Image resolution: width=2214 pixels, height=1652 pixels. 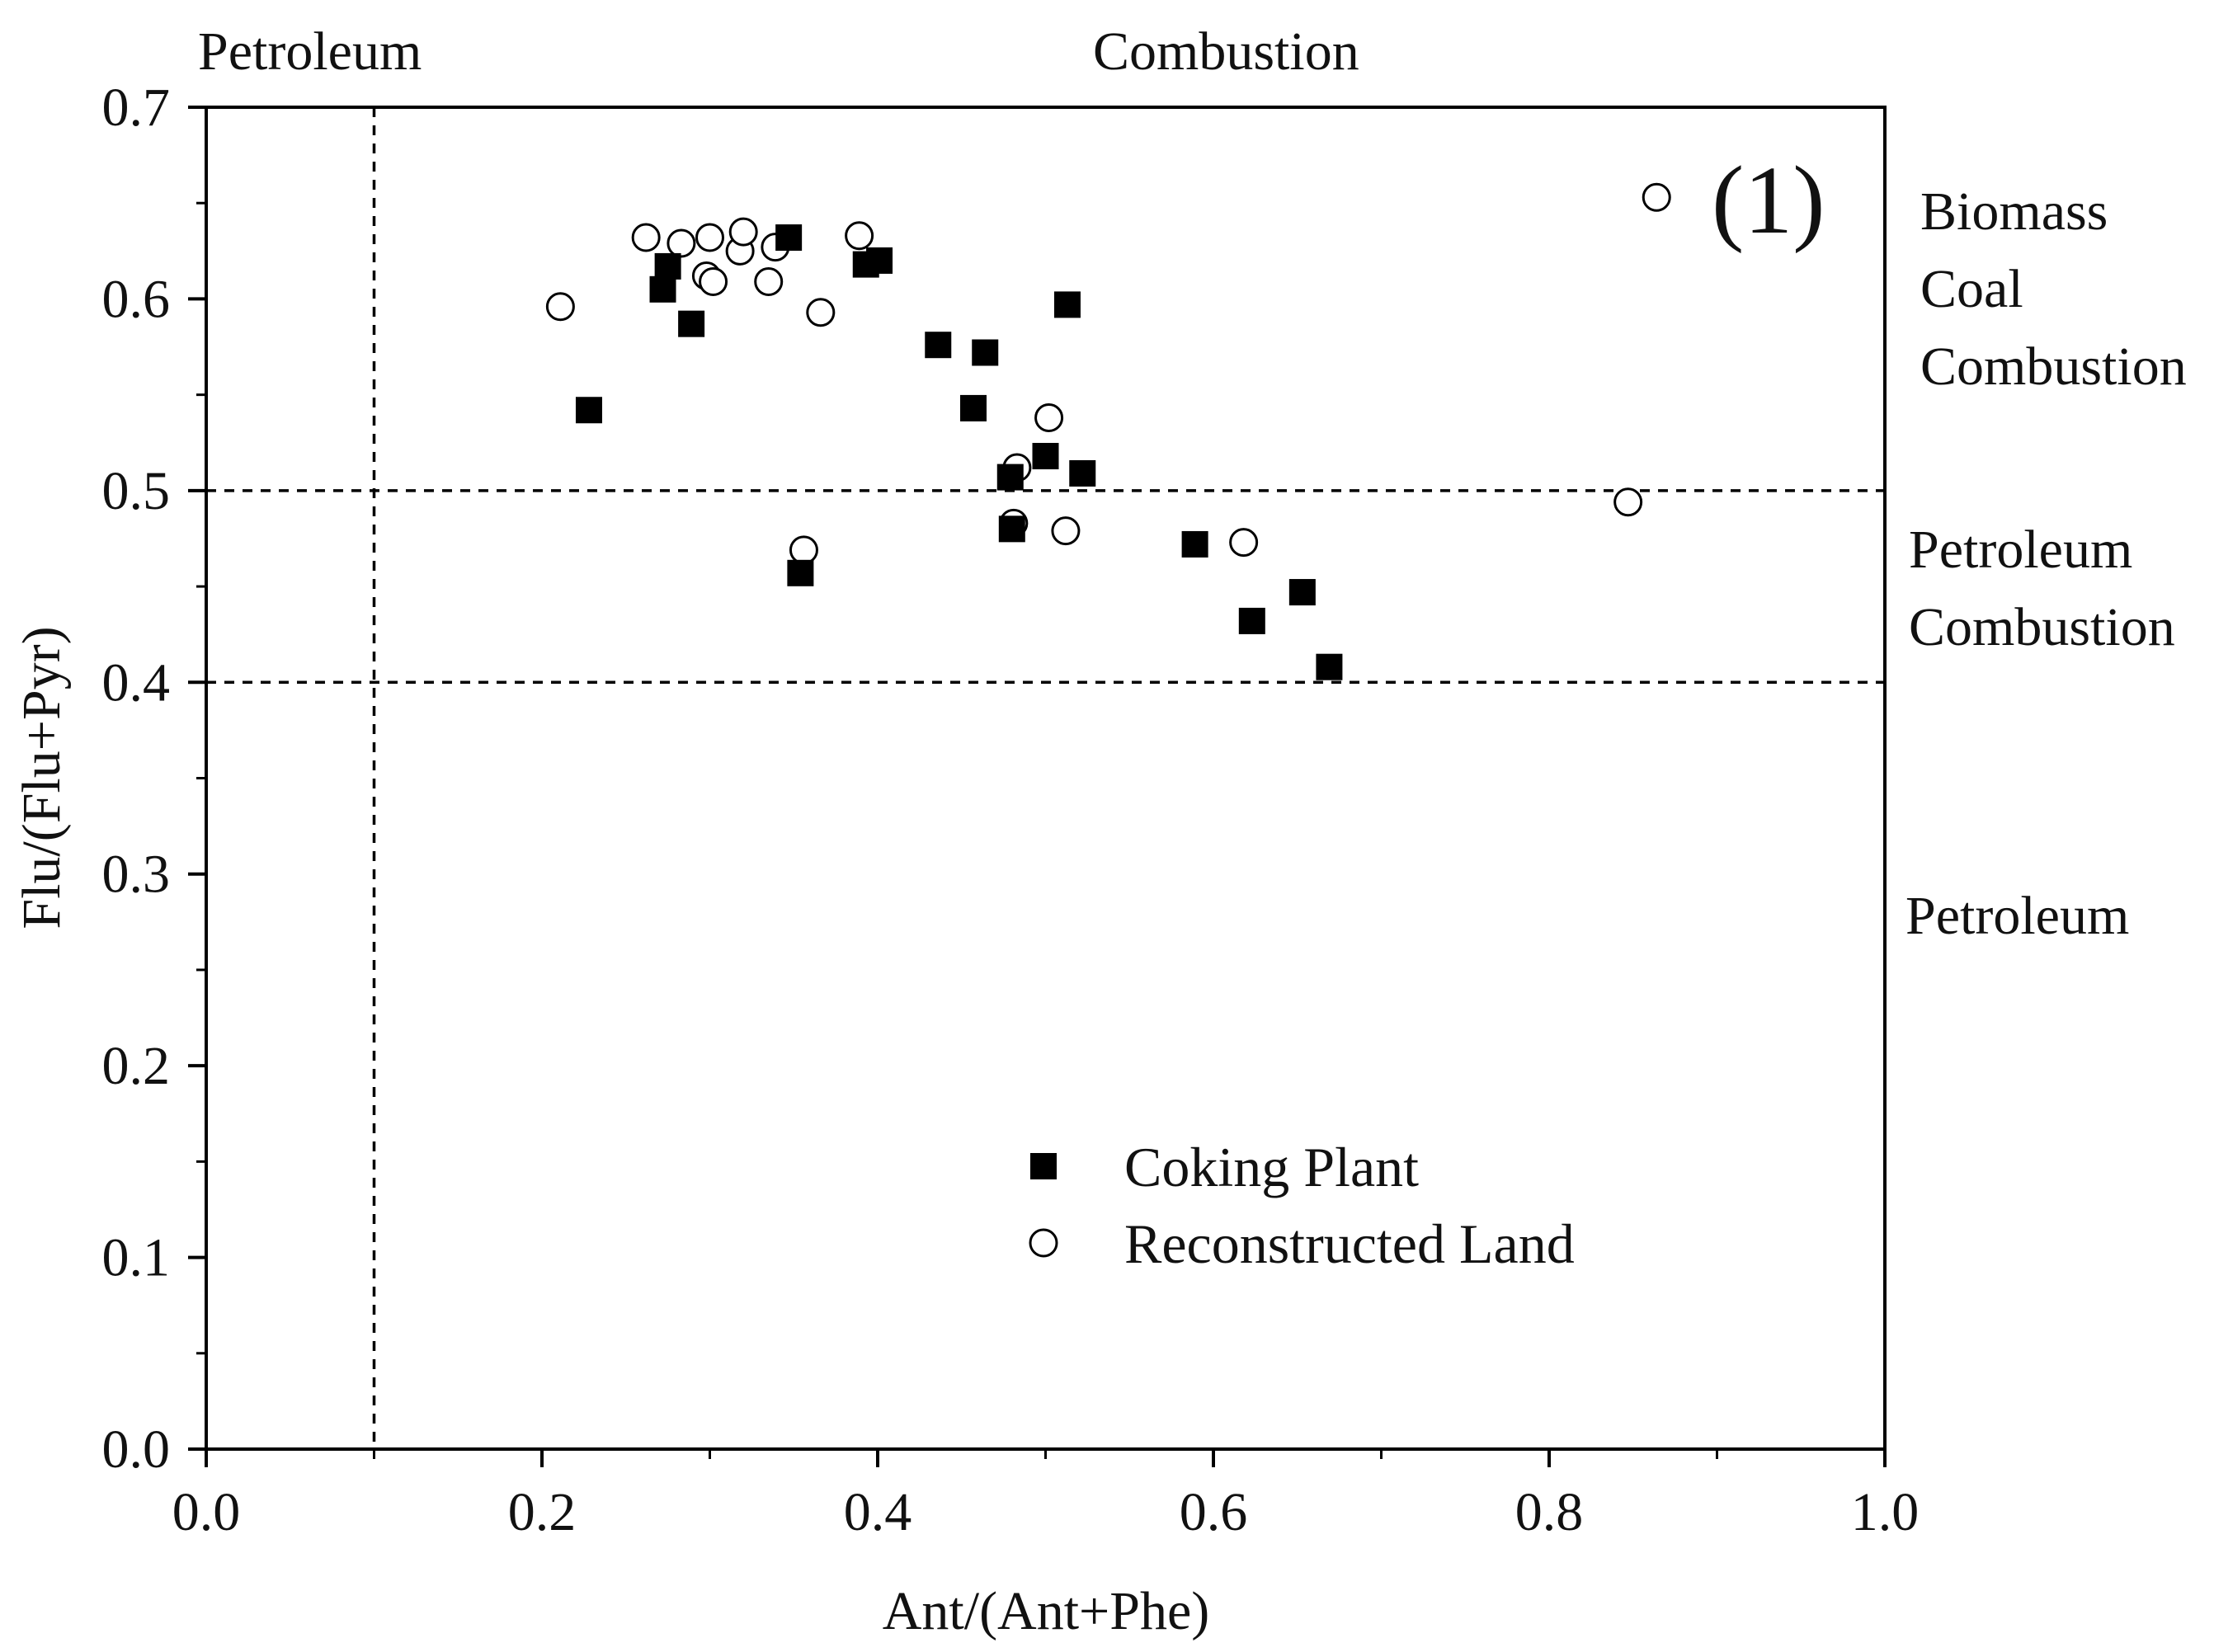 What do you see at coordinates (1349, 1243) in the screenshot?
I see `legend-label-reconstructed-land: Reconstructed Land` at bounding box center [1349, 1243].